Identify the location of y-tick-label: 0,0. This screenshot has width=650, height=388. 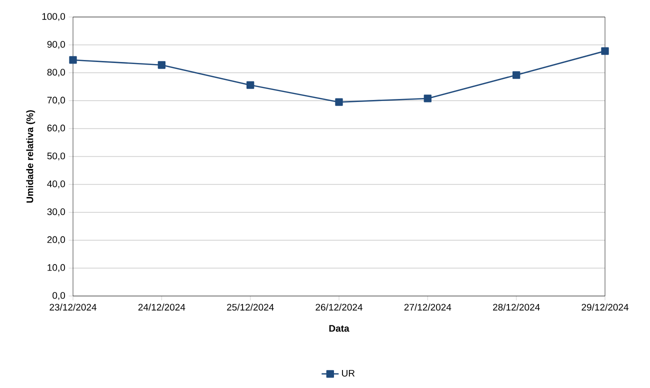
(59, 296).